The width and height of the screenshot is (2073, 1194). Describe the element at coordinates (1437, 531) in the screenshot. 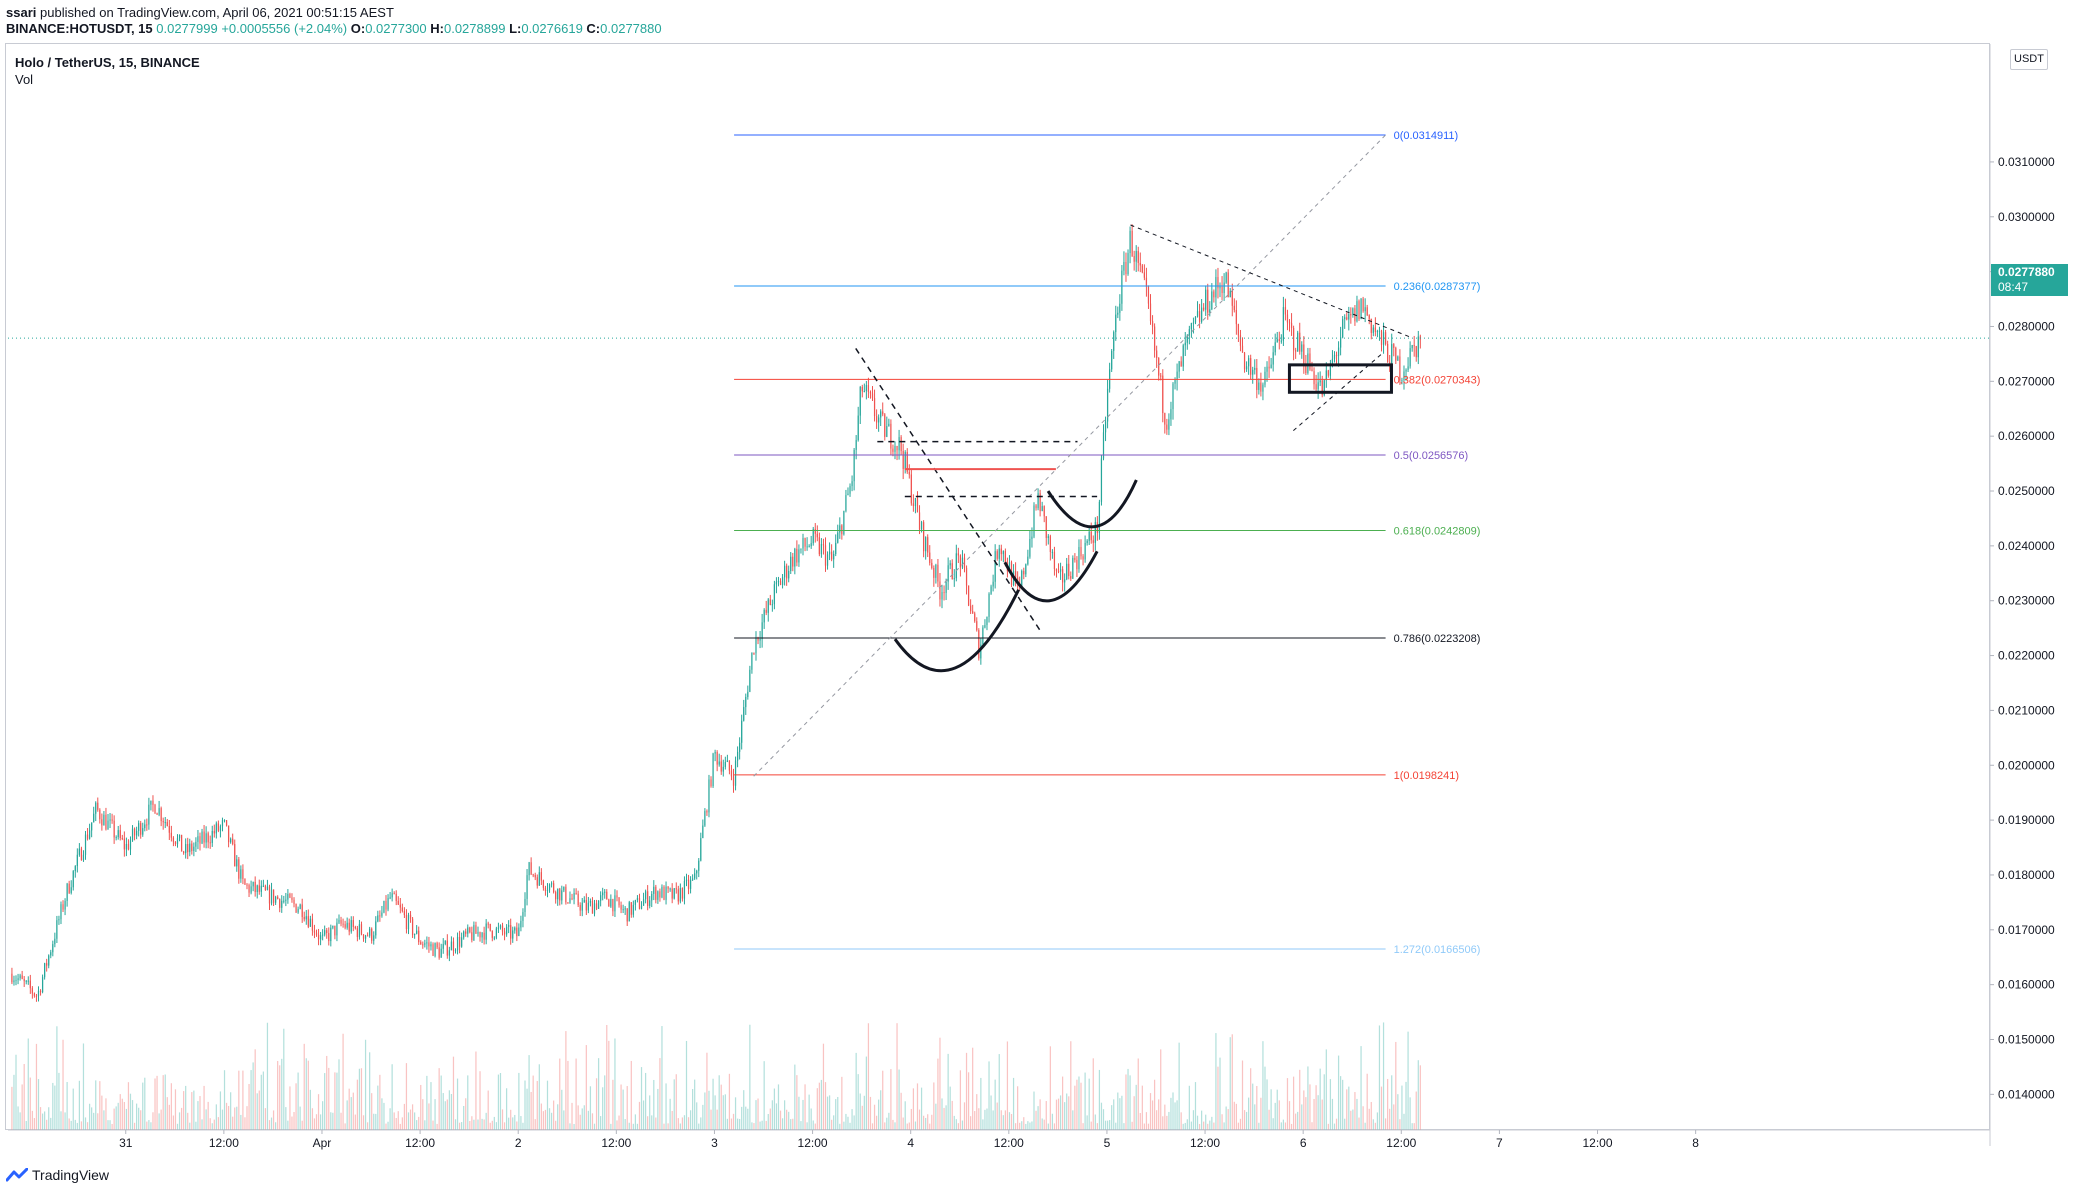

I see `fib-level-label: 0.618(0.0242809)` at that location.